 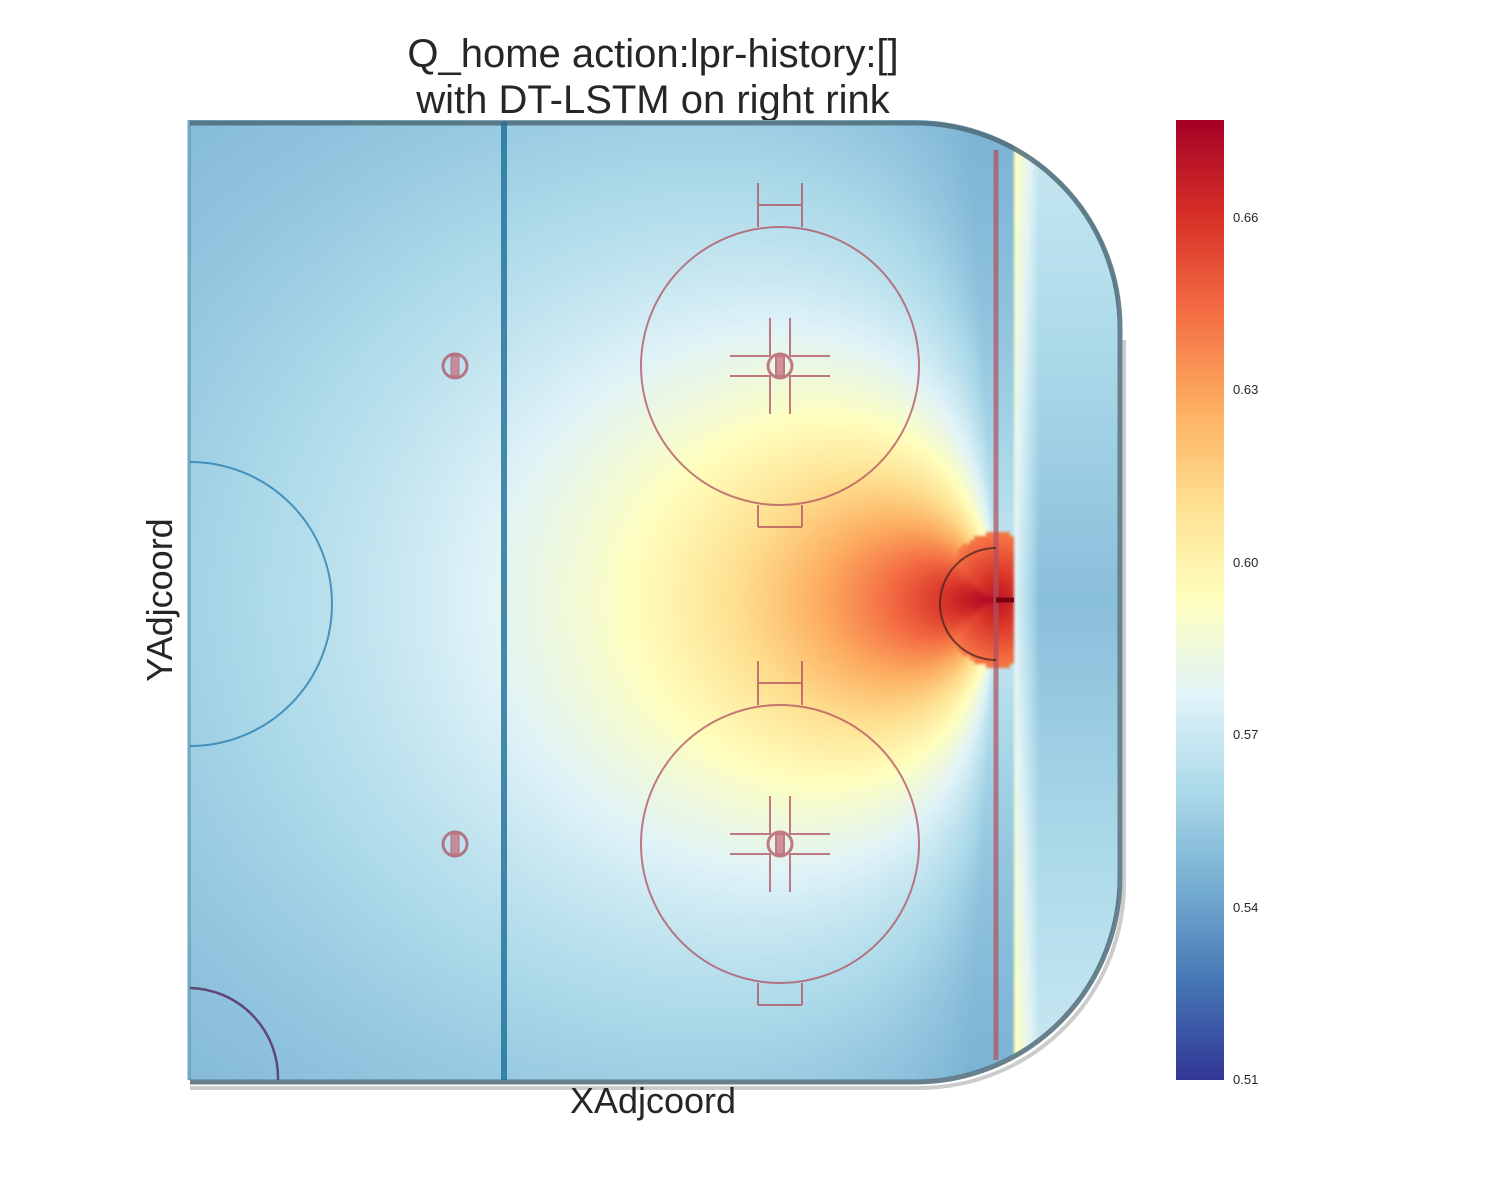 I want to click on goal-crease, so click(x=968, y=604).